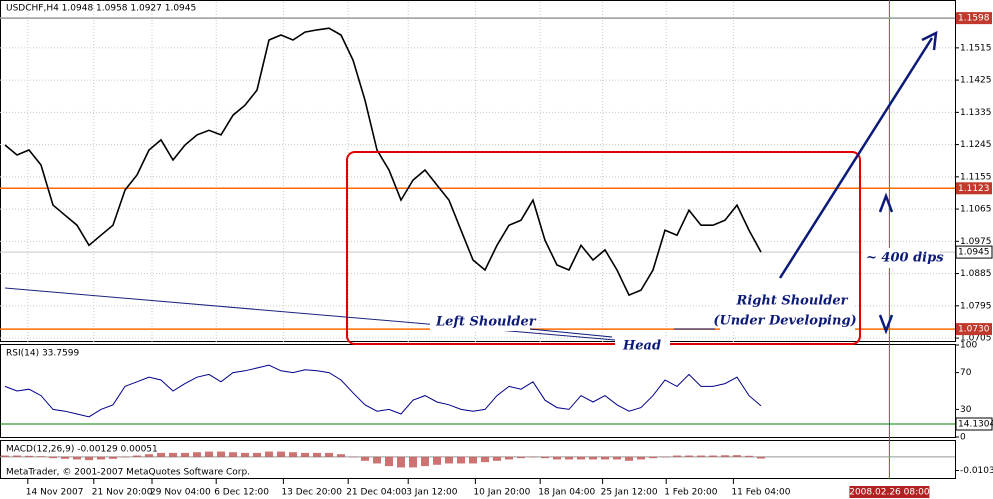 The height and width of the screenshot is (499, 993). What do you see at coordinates (905, 258) in the screenshot?
I see `pips-label: ~ 400 dips` at bounding box center [905, 258].